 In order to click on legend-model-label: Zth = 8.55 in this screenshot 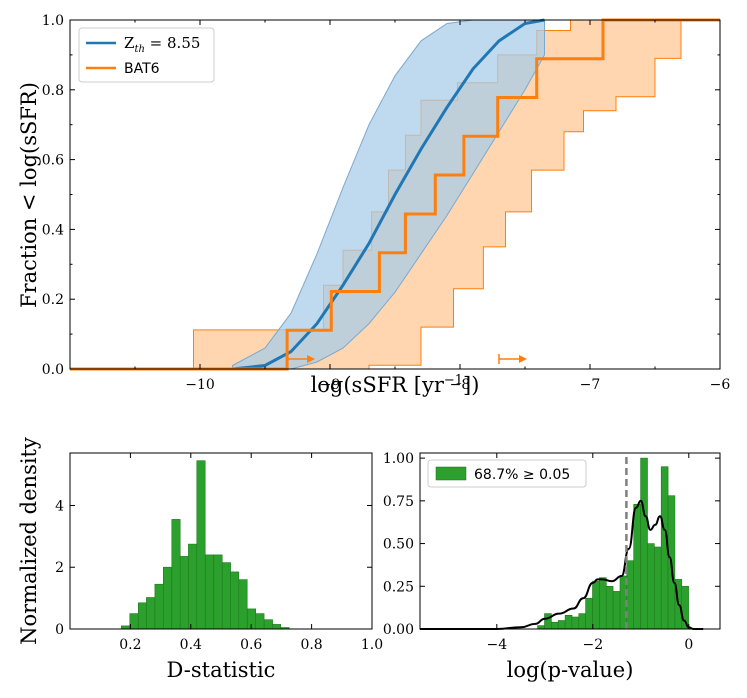, I will do `click(162, 44)`.